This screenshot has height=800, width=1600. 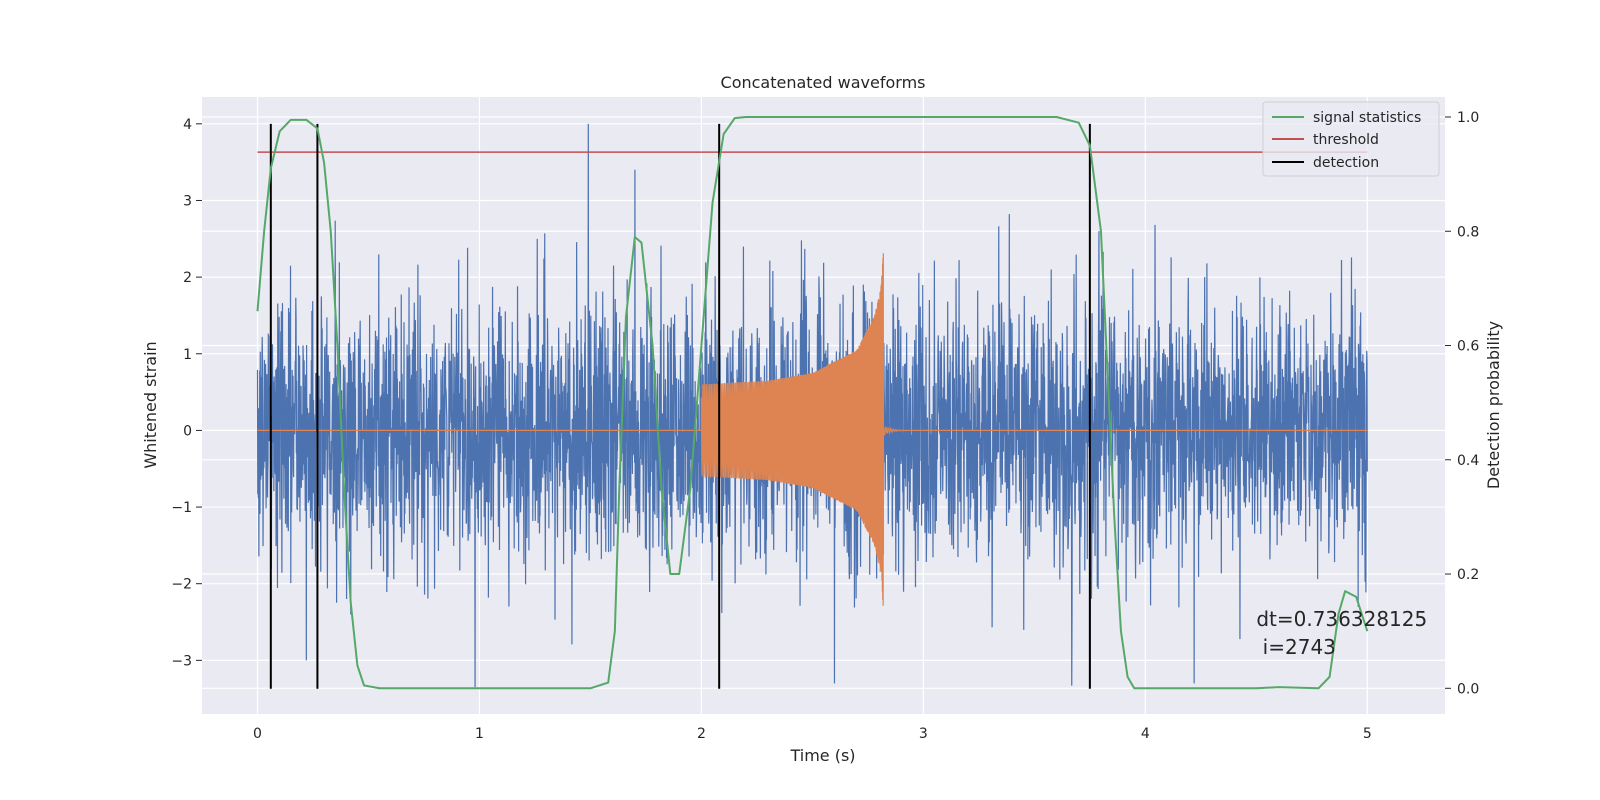 I want to click on y2-tick-label: 0.4, so click(x=1468, y=461).